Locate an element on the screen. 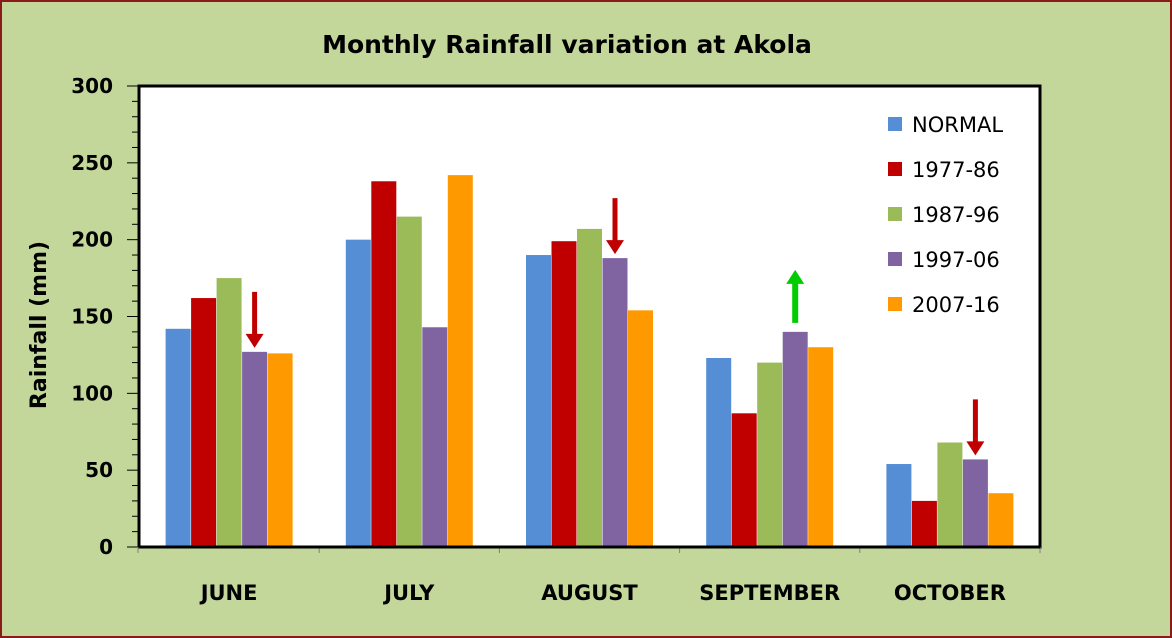 The image size is (1172, 638). x-category-label: SEPTEMBER is located at coordinates (769, 593).